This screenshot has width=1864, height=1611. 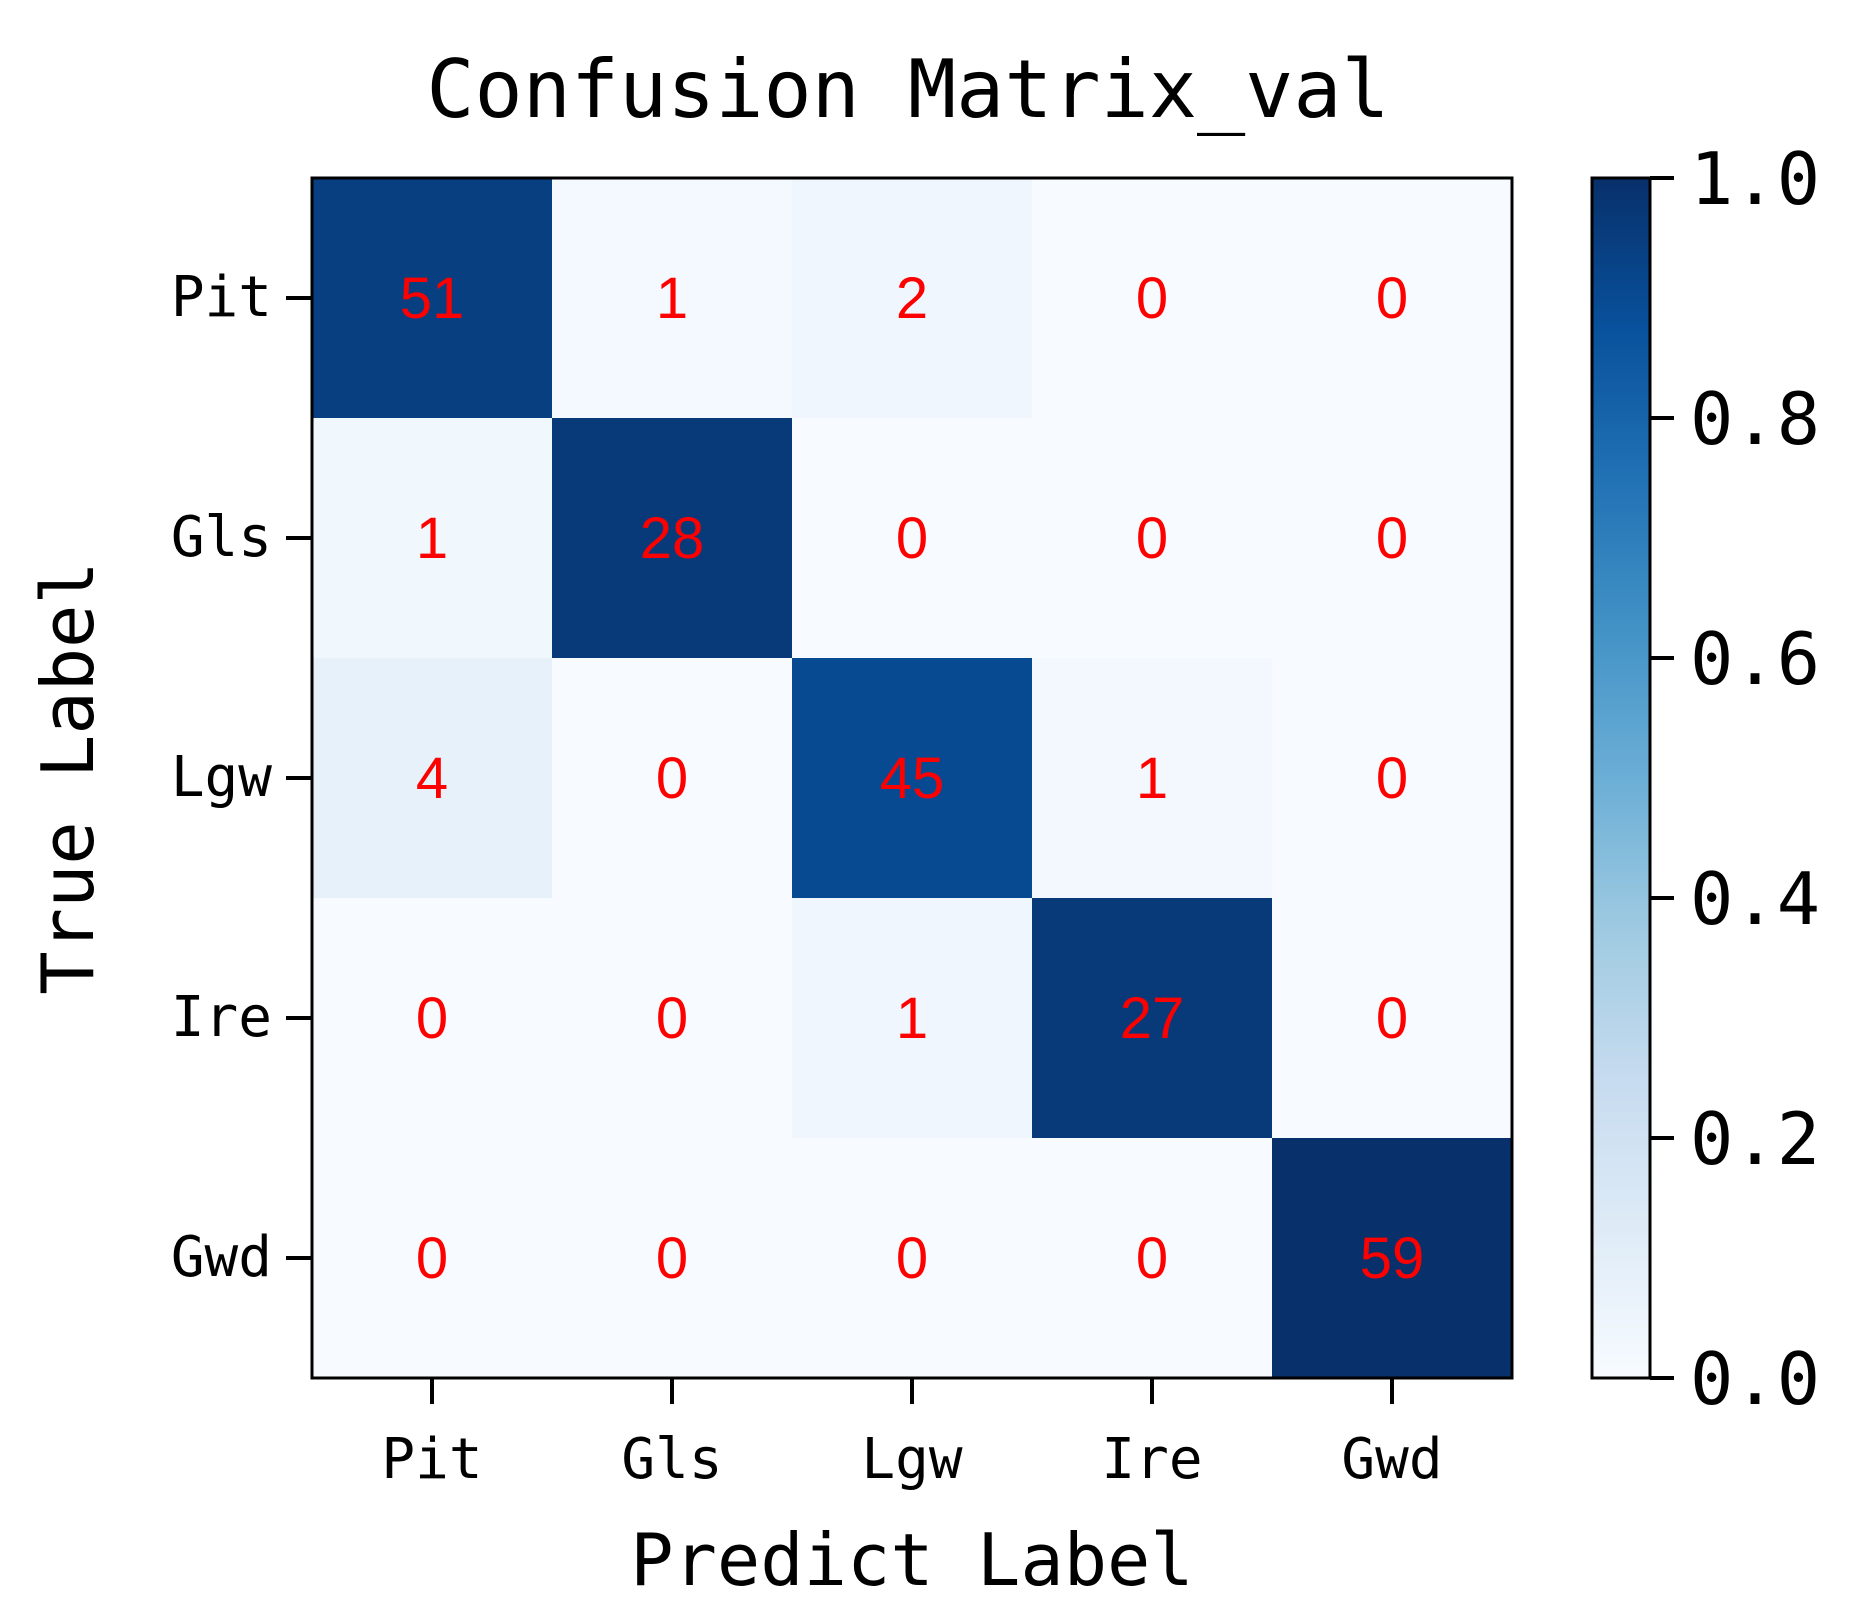 I want to click on colorbar-tick-label: 1.0, so click(x=1755, y=179).